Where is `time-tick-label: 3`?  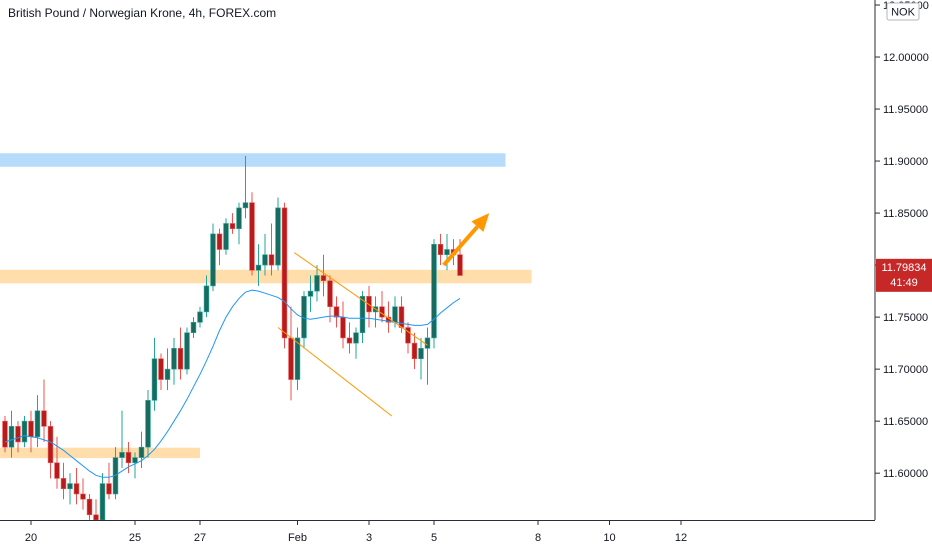 time-tick-label: 3 is located at coordinates (369, 538).